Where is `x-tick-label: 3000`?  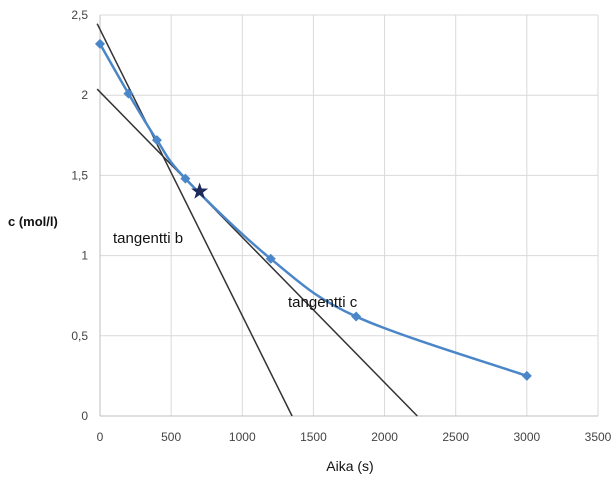 x-tick-label: 3000 is located at coordinates (527, 437).